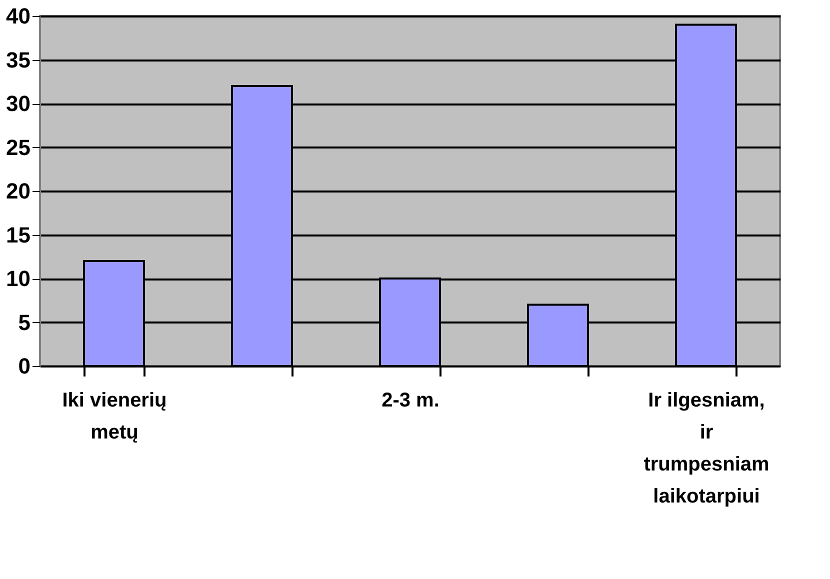  What do you see at coordinates (18, 278) in the screenshot?
I see `y-tick-label: 10` at bounding box center [18, 278].